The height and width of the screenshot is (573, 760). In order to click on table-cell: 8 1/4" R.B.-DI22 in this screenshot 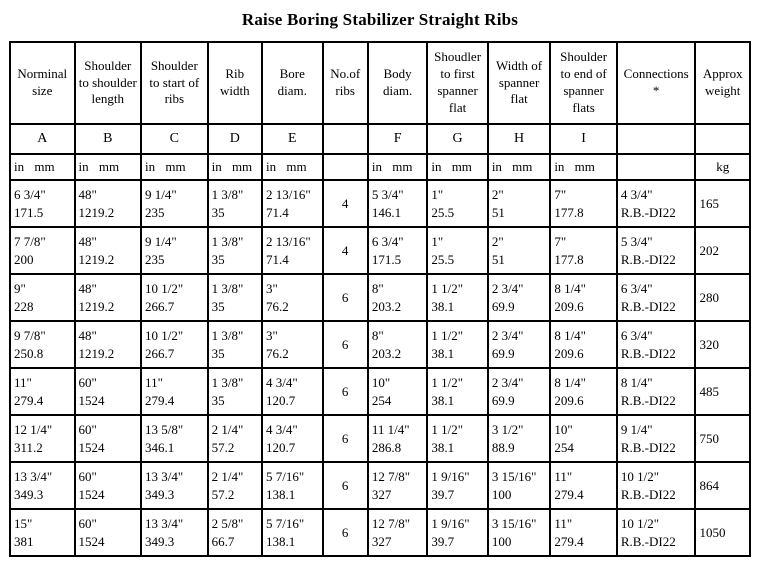, I will do `click(656, 391)`.